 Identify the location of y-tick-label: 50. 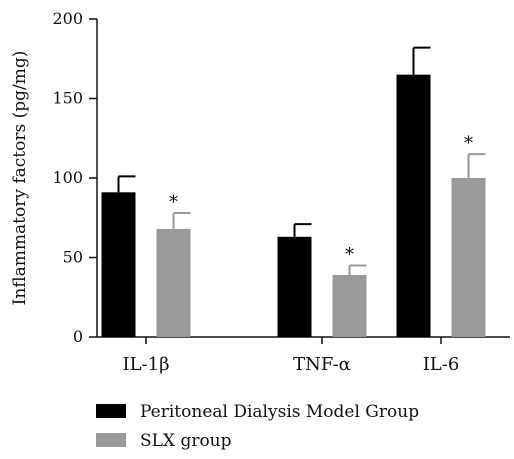
(73, 257).